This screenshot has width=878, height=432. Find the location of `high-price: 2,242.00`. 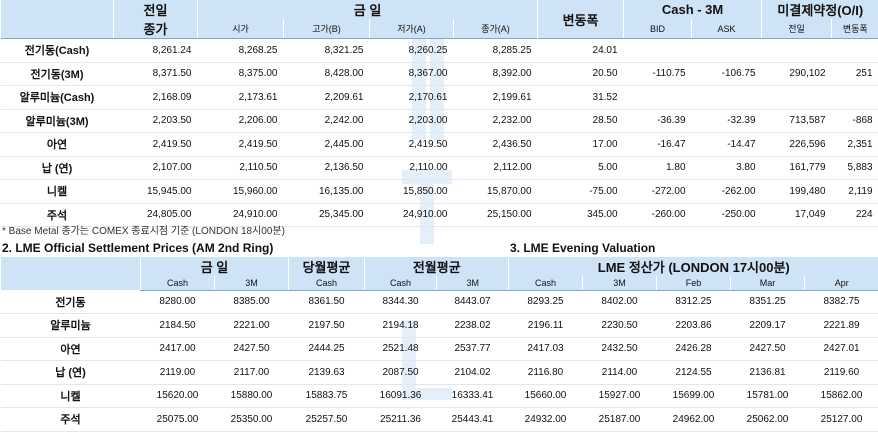

high-price: 2,242.00 is located at coordinates (327, 121).